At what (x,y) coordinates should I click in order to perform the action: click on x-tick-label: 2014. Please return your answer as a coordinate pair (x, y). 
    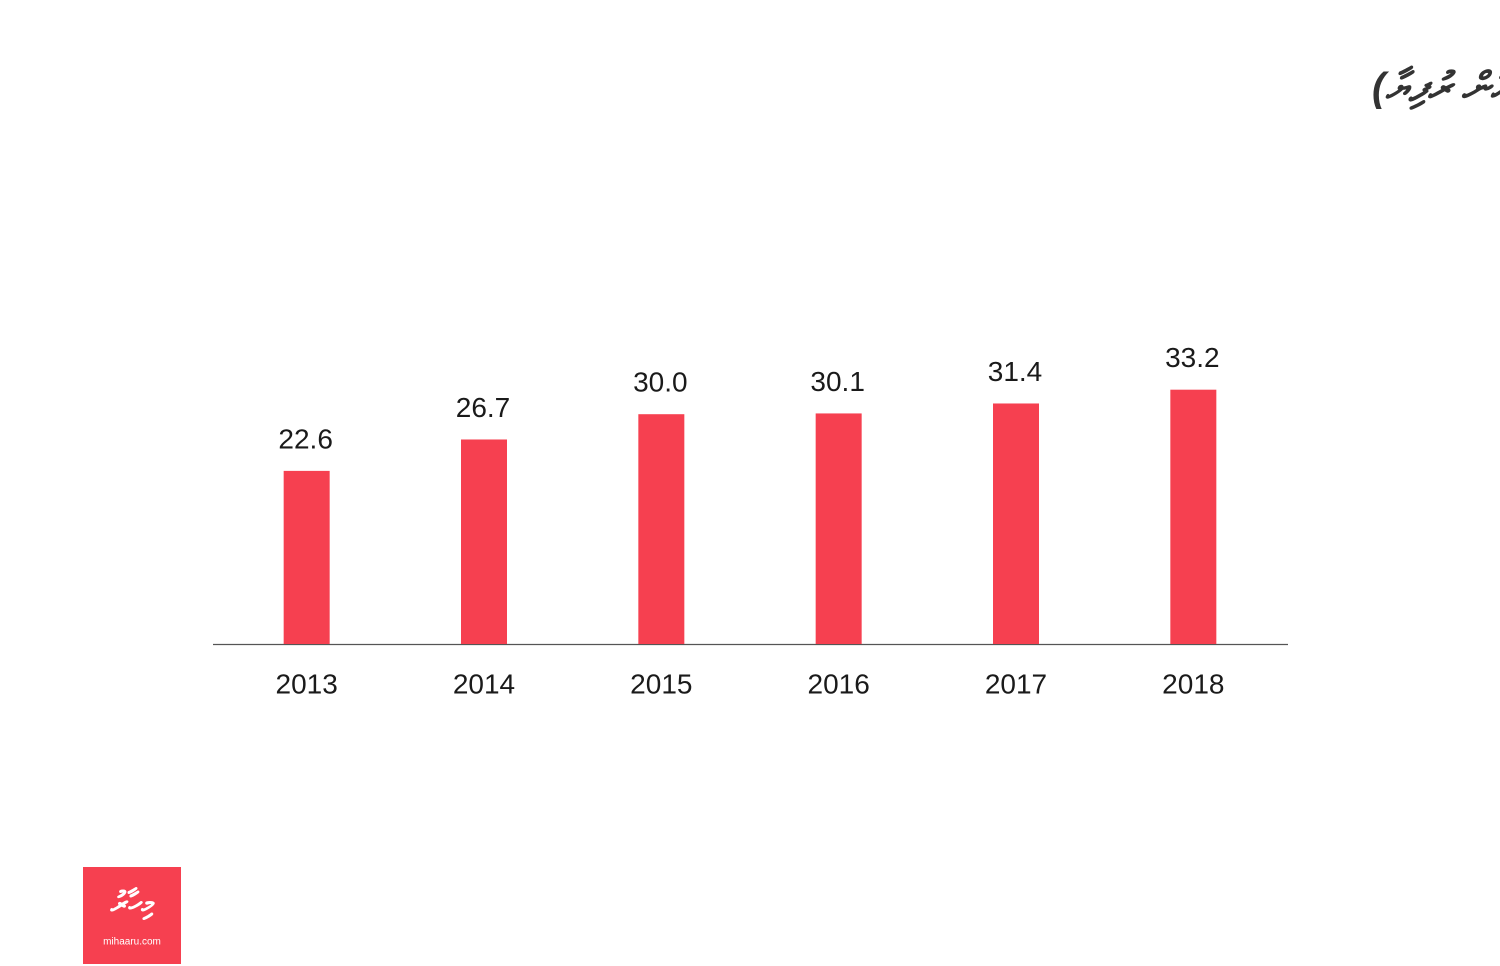
    Looking at the image, I should click on (484, 683).